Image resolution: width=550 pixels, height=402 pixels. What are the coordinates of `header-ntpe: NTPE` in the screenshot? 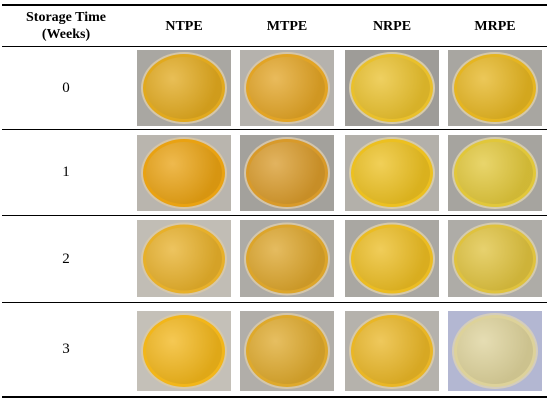 It's located at (184, 26).